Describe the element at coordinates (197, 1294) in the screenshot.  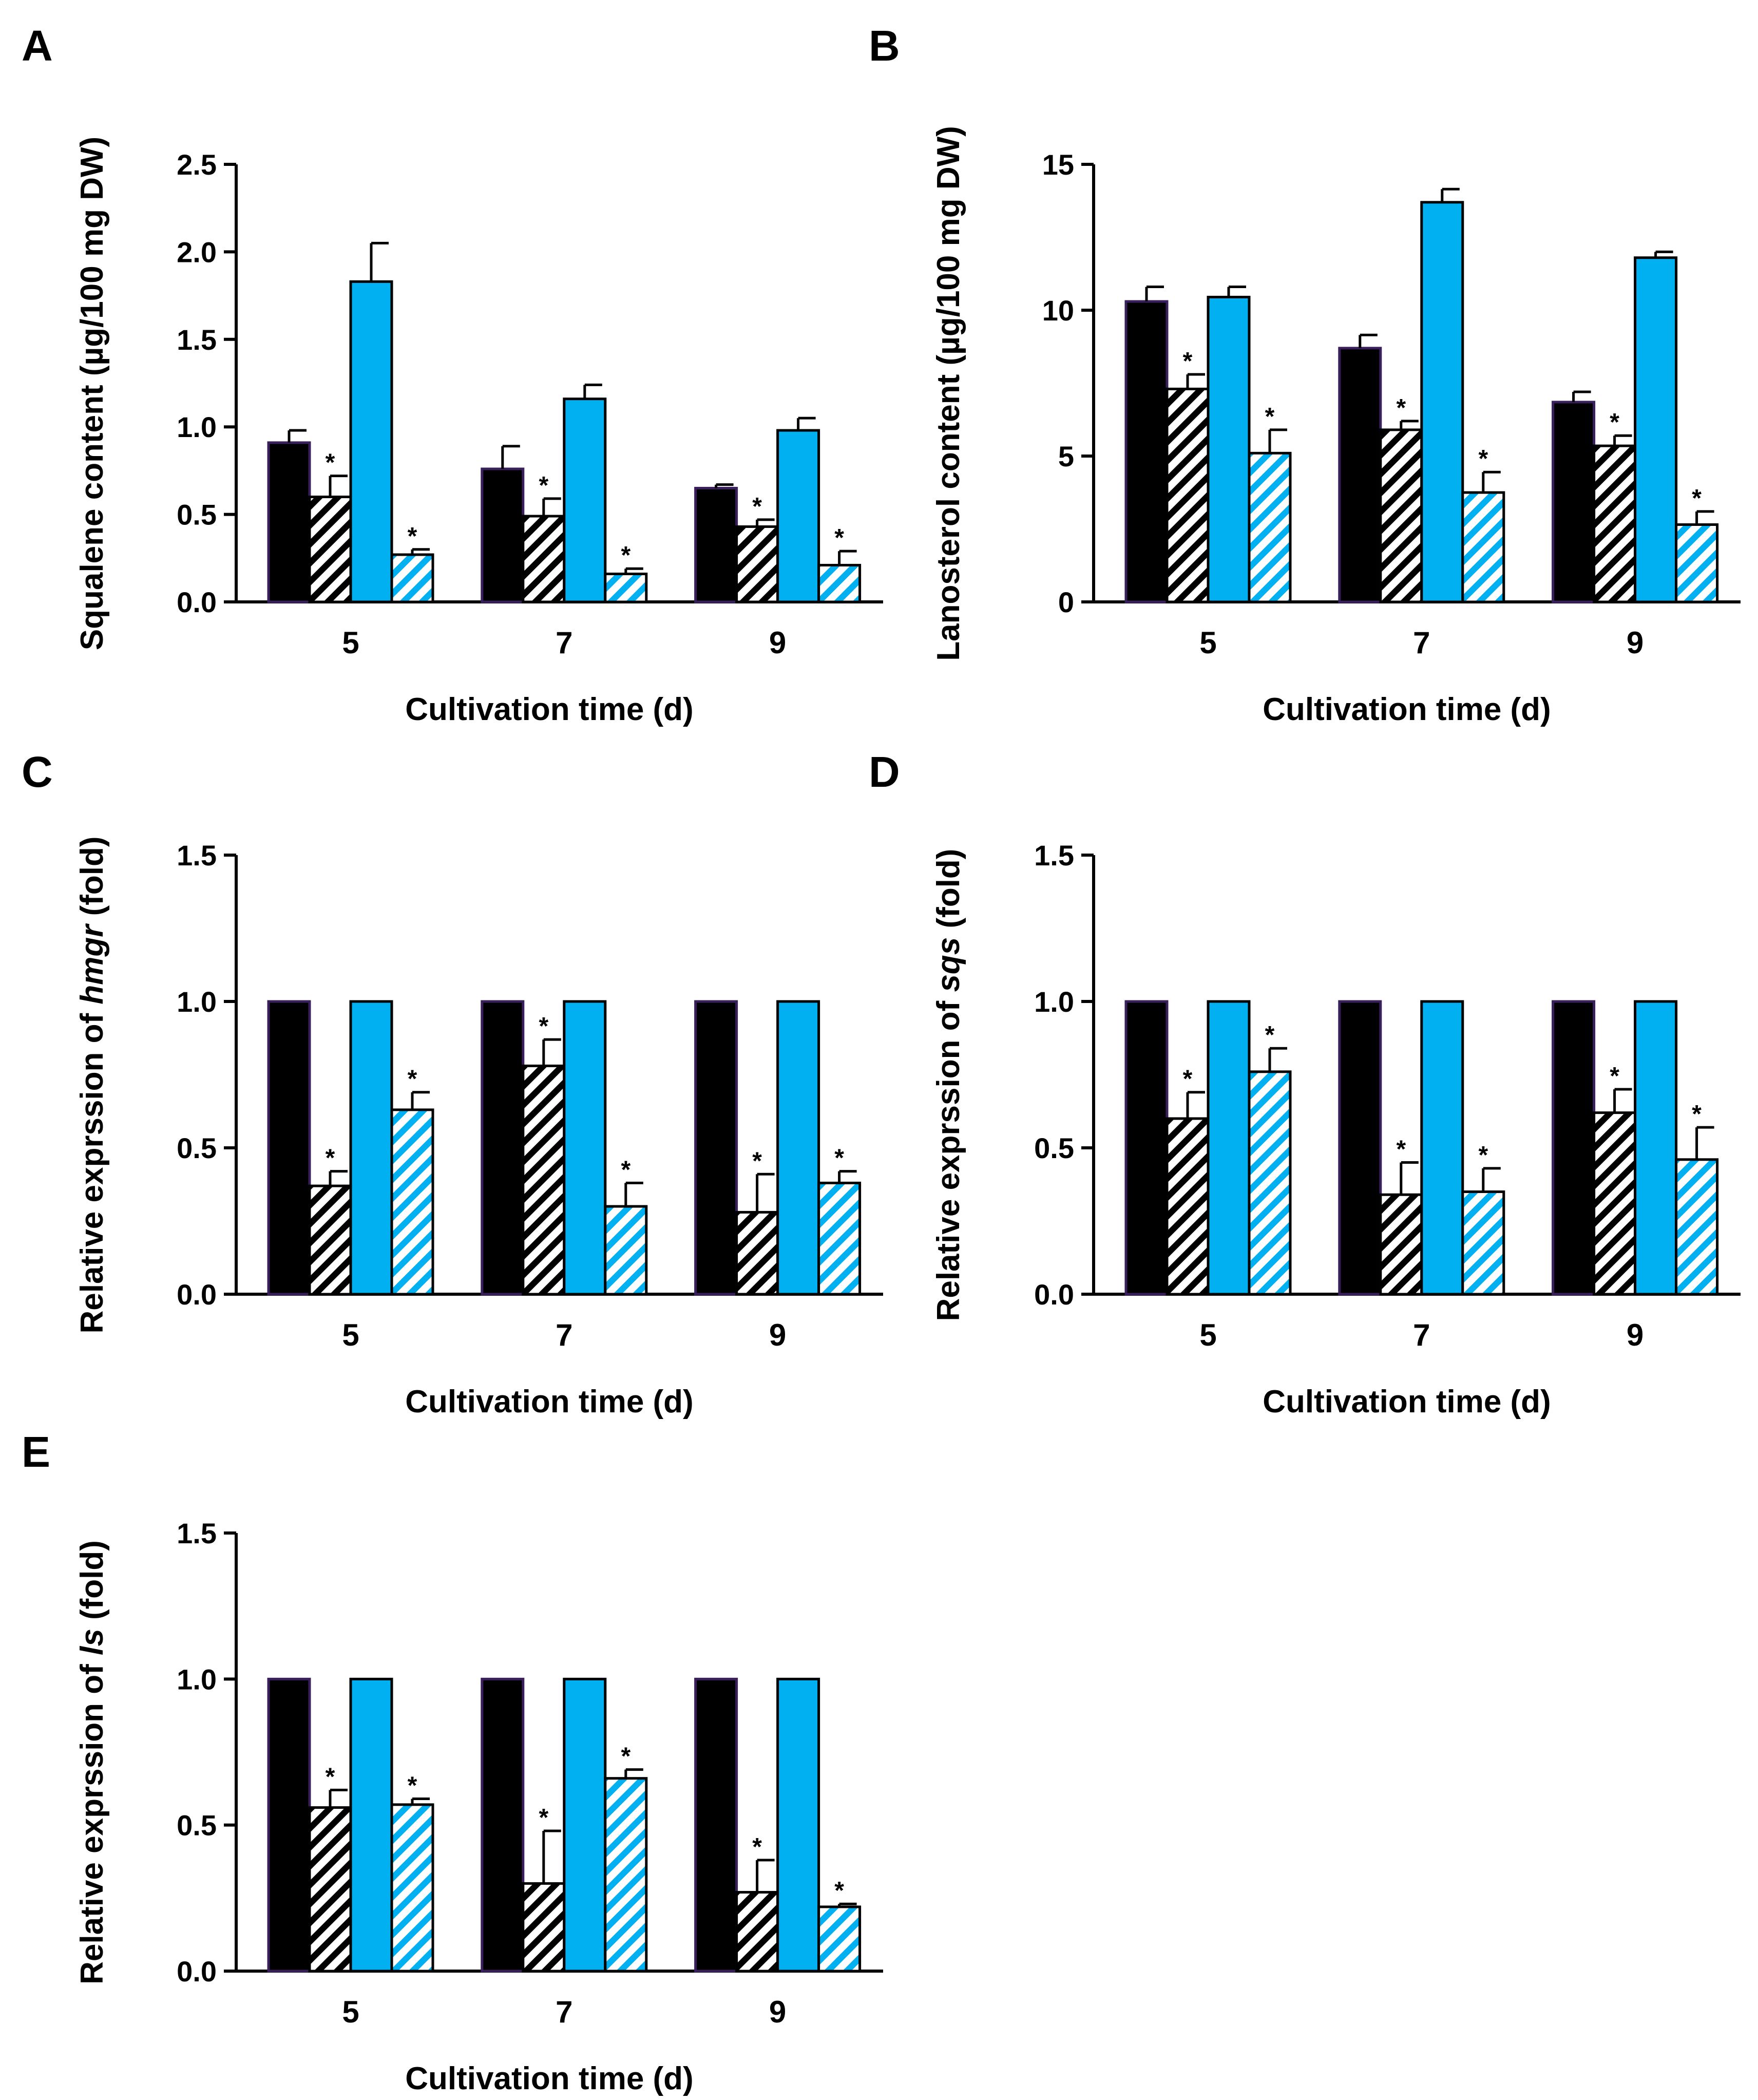
I see `y-tick-label: 0.0` at that location.